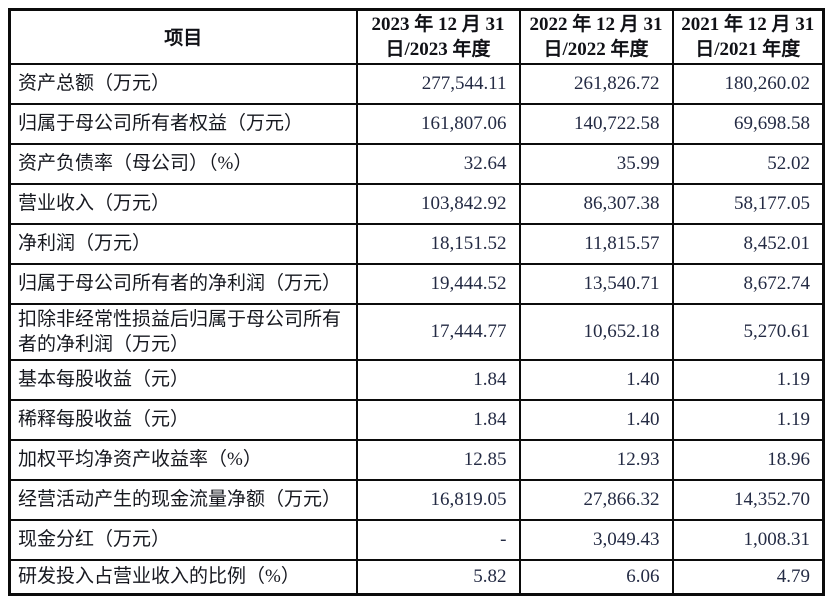 This screenshot has width=830, height=597. What do you see at coordinates (596, 499) in the screenshot?
I see `value-2022: 27,866.32` at bounding box center [596, 499].